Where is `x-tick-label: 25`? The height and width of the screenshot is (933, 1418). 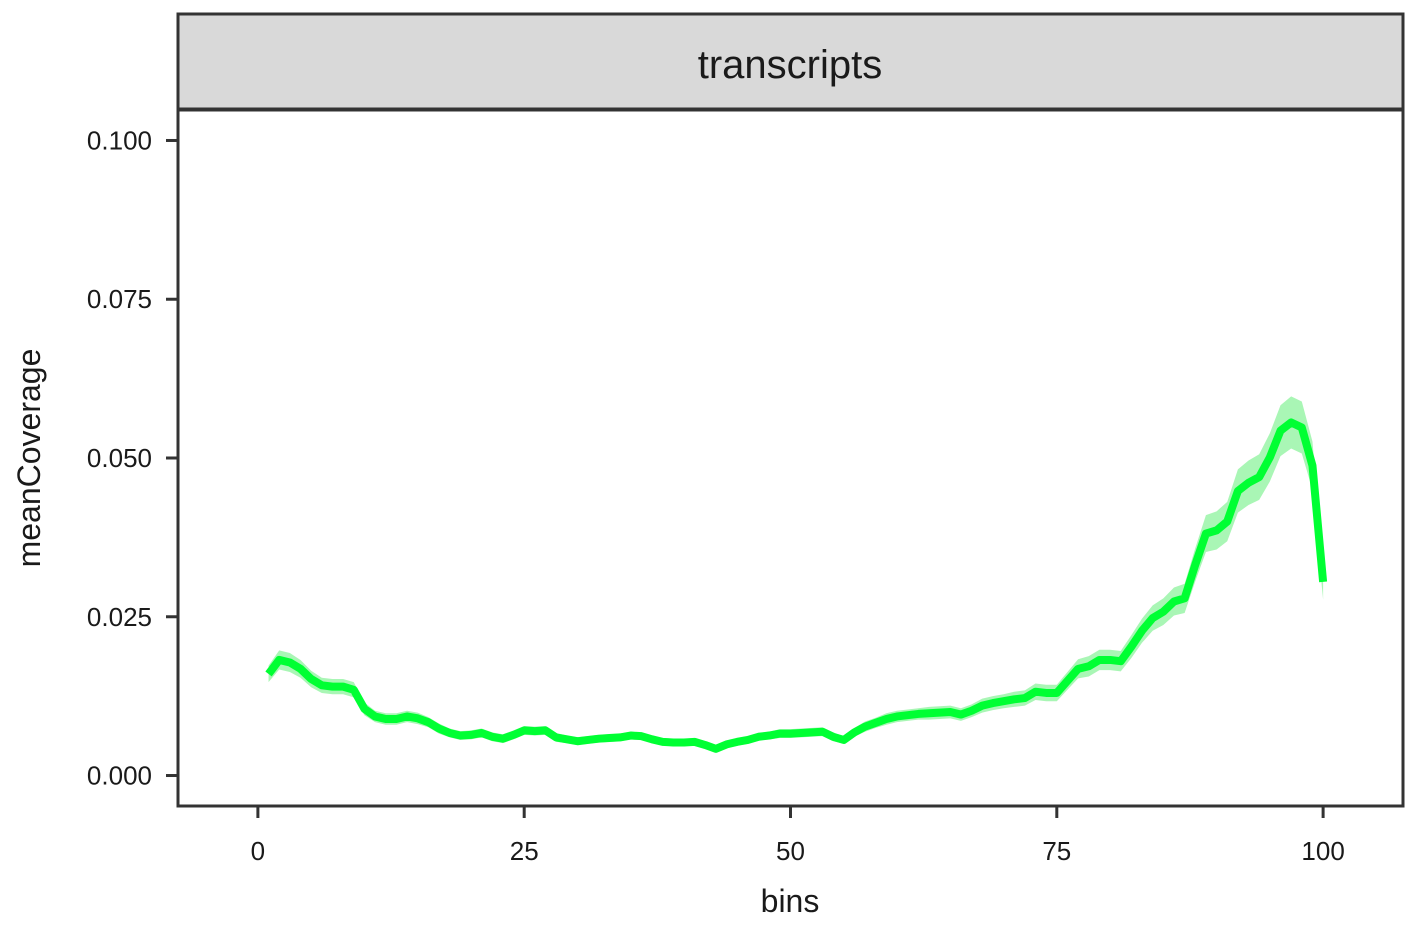 x-tick-label: 25 is located at coordinates (524, 851).